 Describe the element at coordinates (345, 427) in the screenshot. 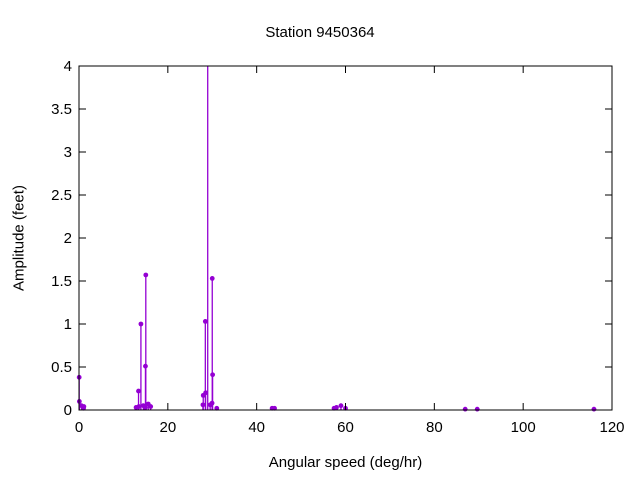

I see `x-tick-label: 60` at that location.